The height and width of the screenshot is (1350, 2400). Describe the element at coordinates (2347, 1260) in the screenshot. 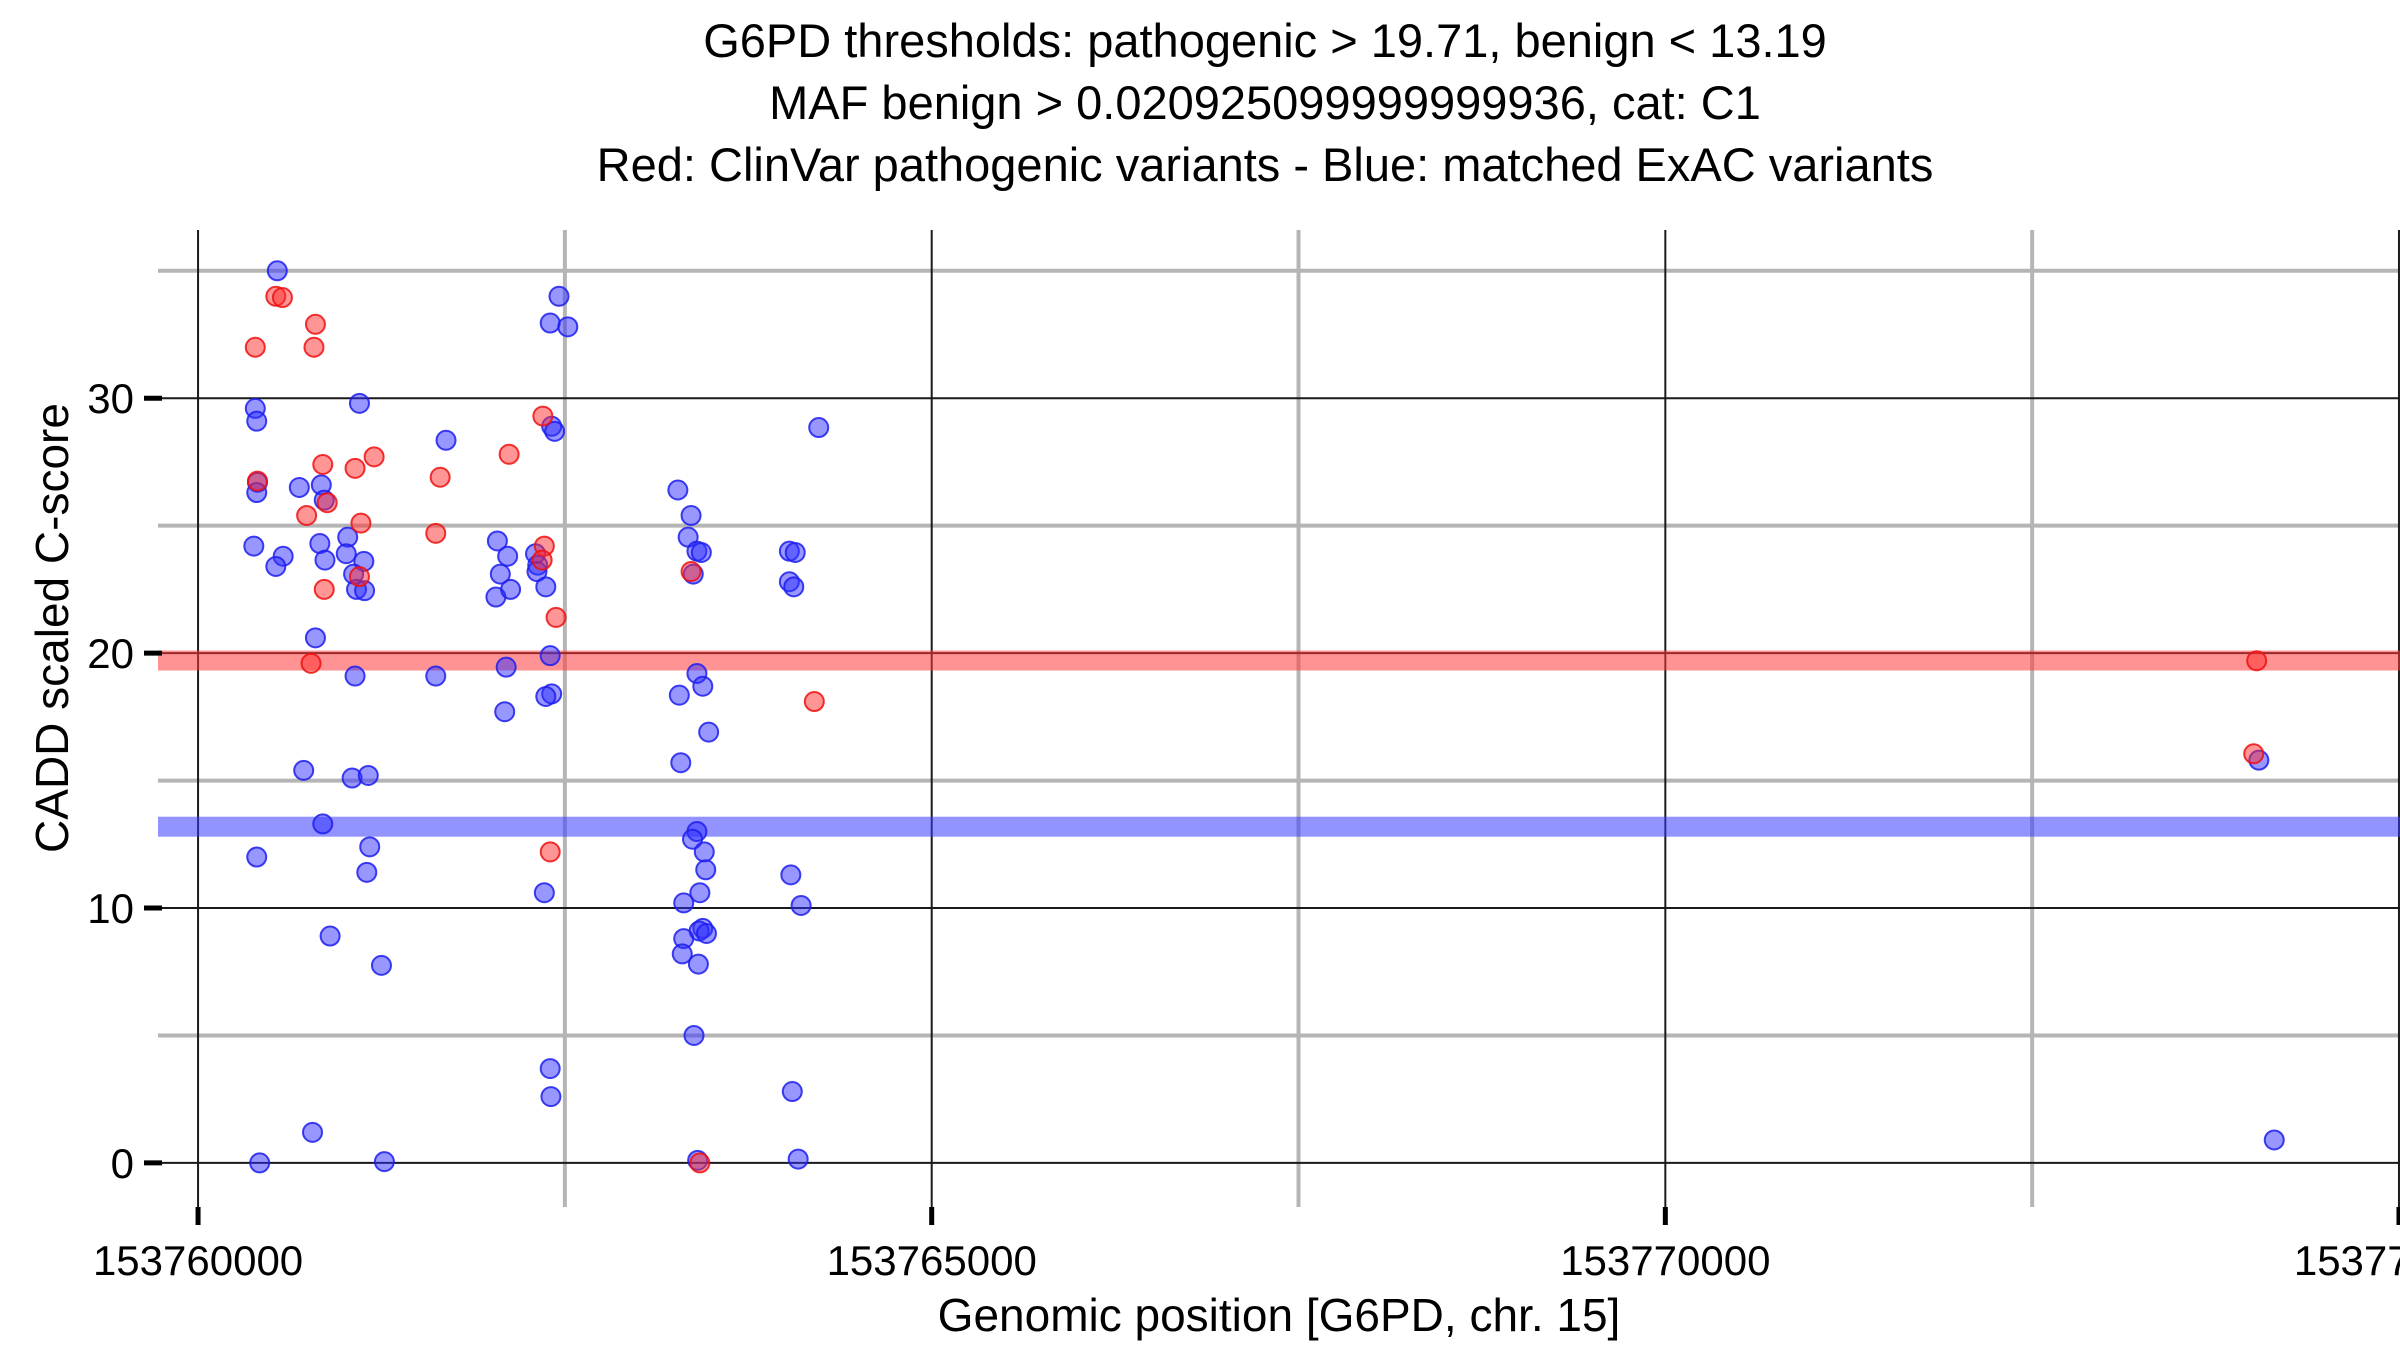

I see `x-tick-label: 153775000` at that location.